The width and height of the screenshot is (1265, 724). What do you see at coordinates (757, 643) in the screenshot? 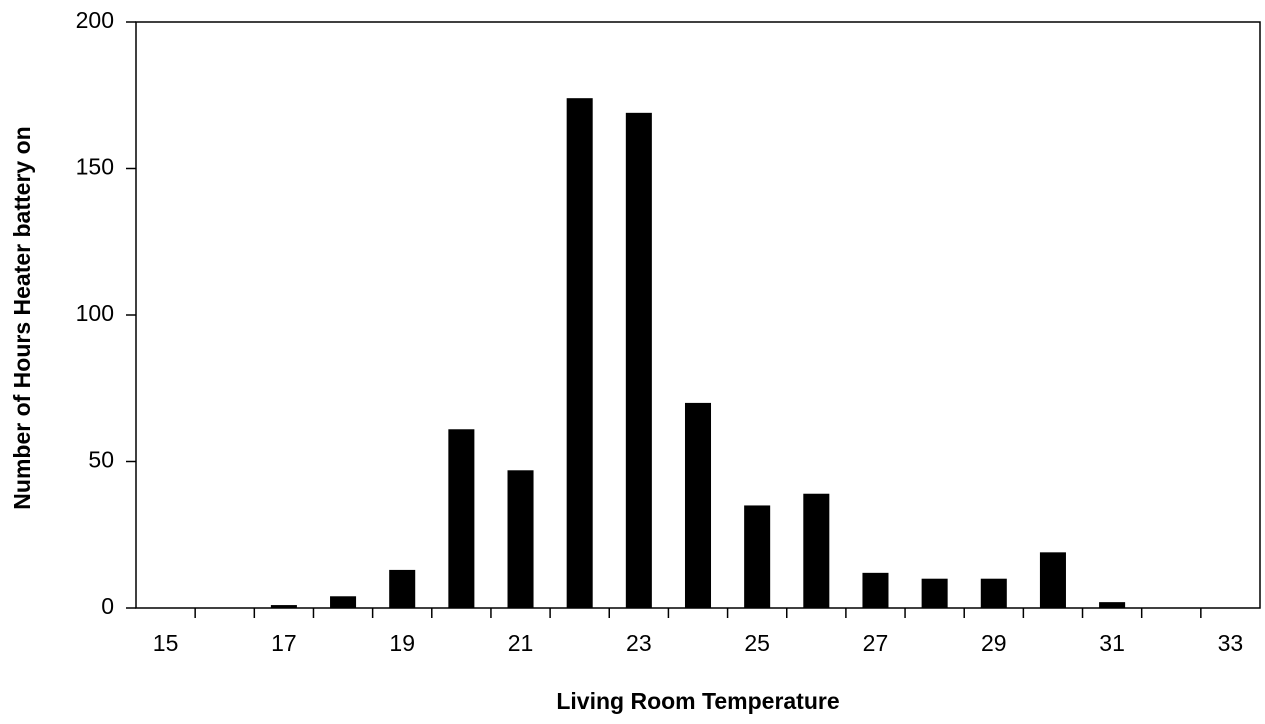
I see `x-tick-label: 25` at bounding box center [757, 643].